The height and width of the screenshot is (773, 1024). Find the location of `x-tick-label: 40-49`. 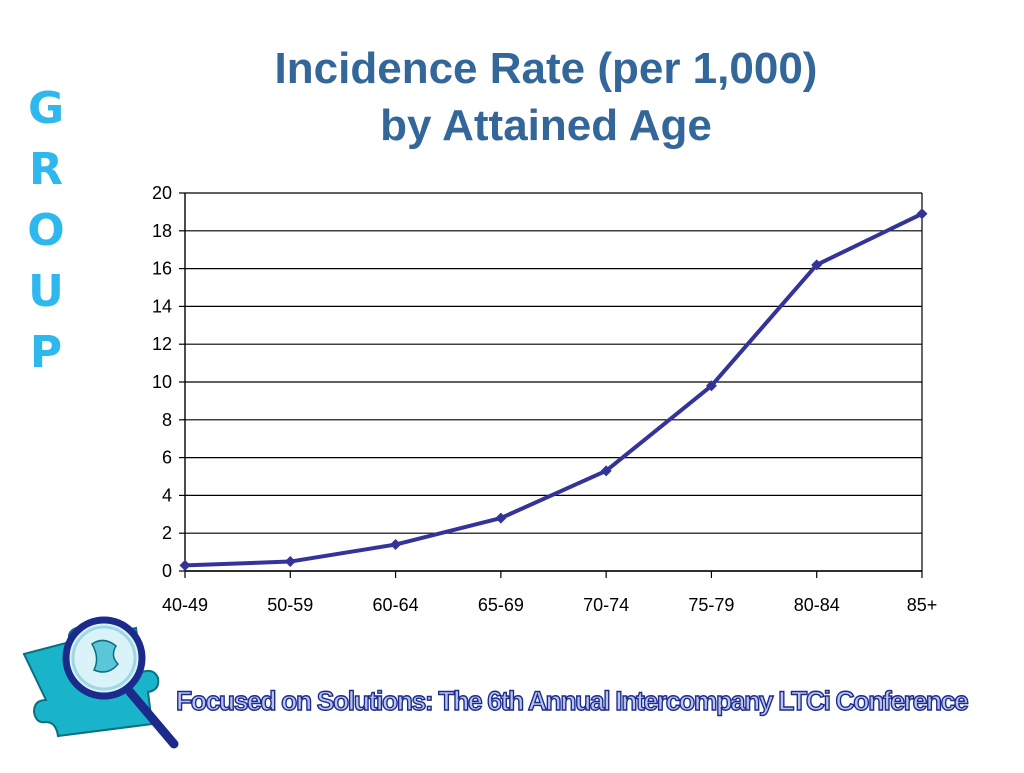

x-tick-label: 40-49 is located at coordinates (185, 605).